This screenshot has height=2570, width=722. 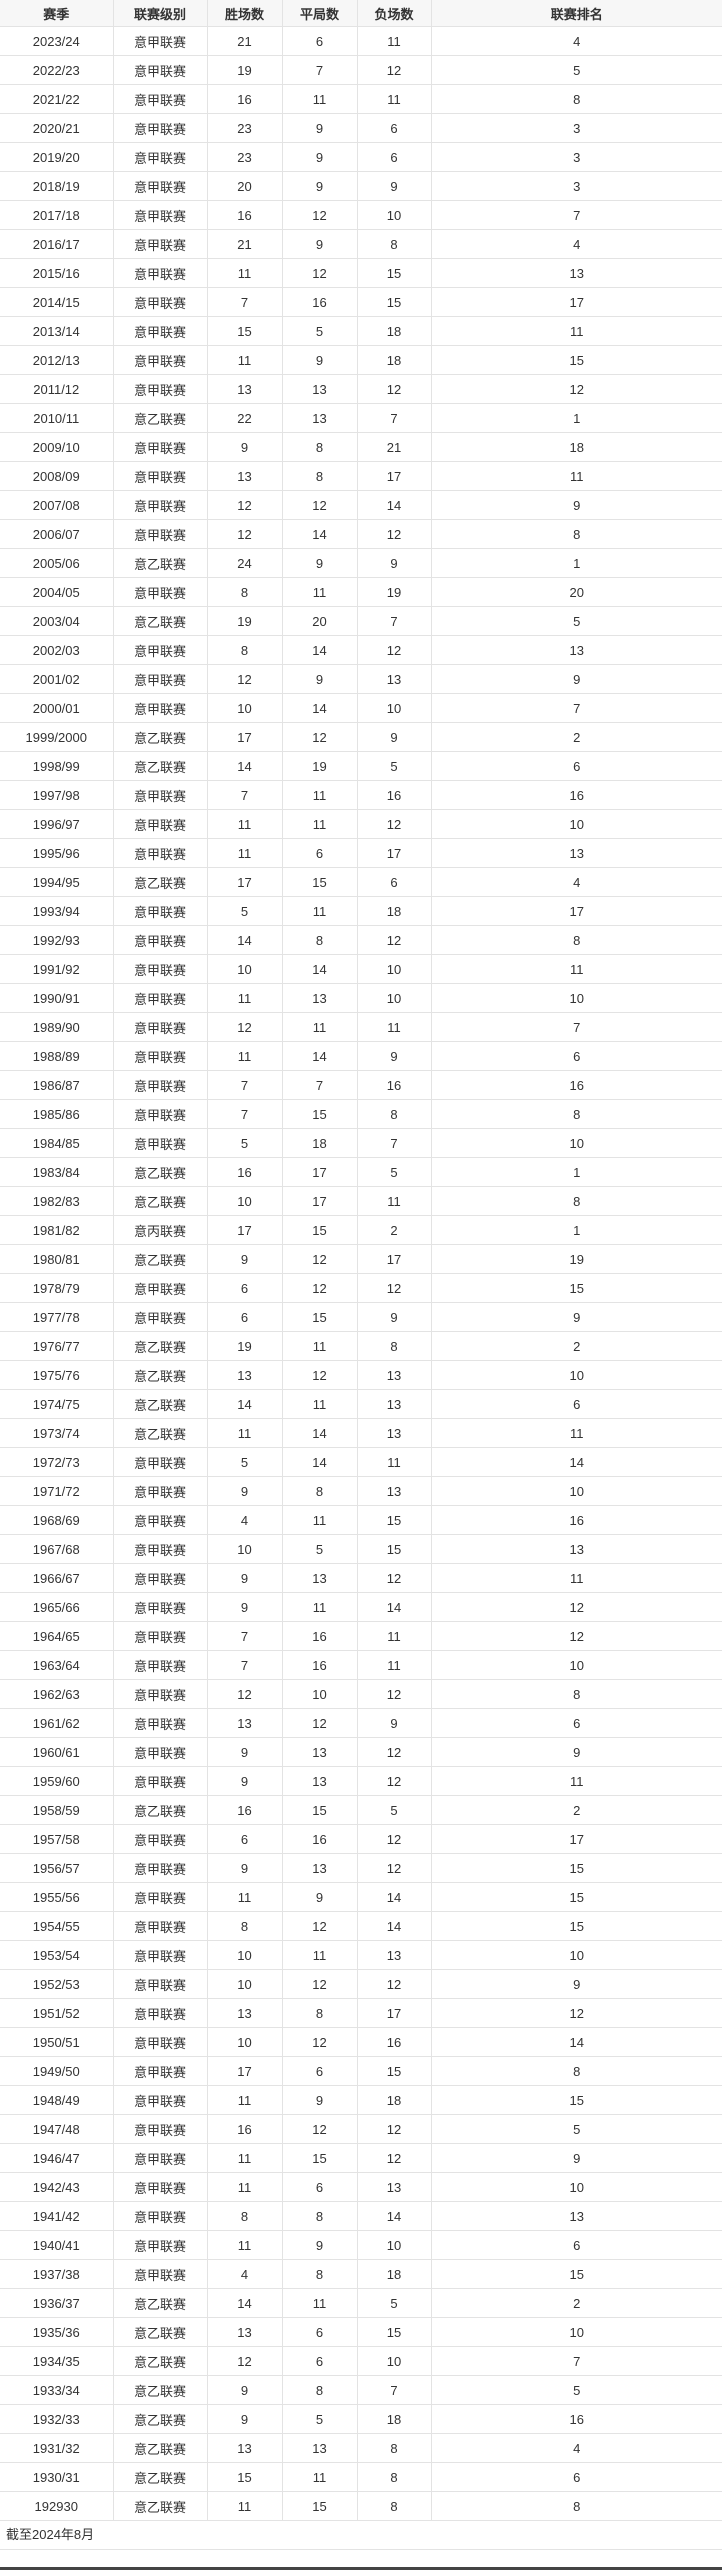 I want to click on table-row: 1999/2000 意乙联赛 17 12 9 2, so click(x=361, y=737).